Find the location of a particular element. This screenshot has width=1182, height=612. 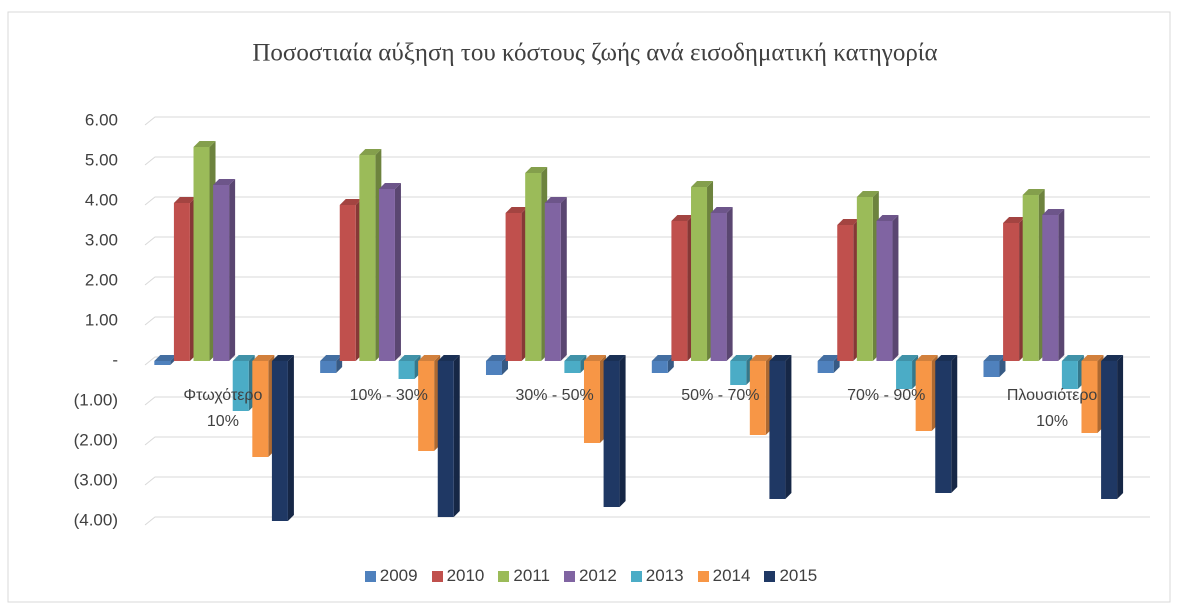

legend: 2009 2010 2011 2012 2013 2014 2015 is located at coordinates (591, 576).